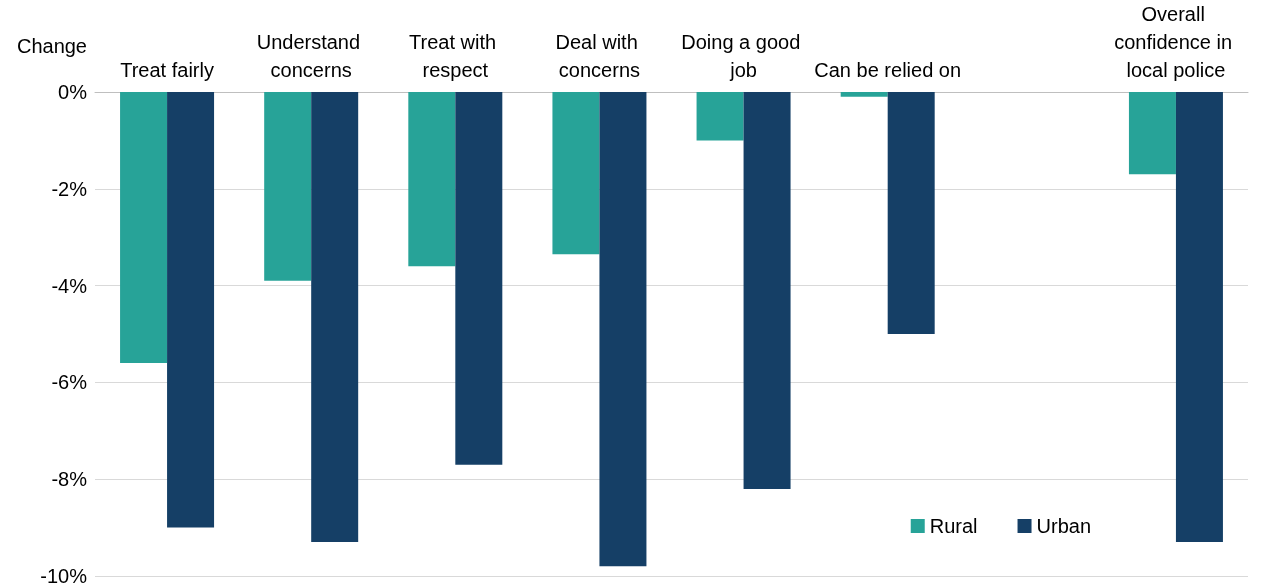  I want to click on legend-label: Urban, so click(1064, 526).